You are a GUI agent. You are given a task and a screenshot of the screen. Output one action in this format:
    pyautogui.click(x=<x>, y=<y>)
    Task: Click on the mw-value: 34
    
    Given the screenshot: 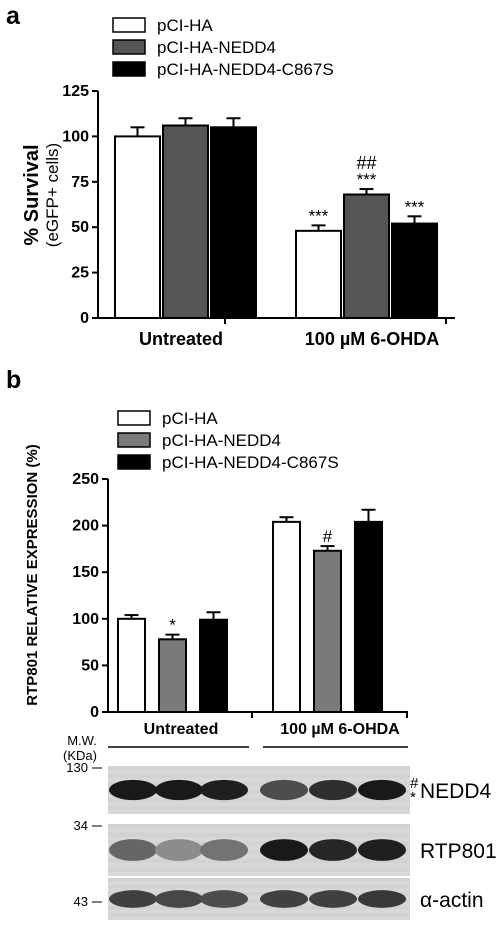 What is the action you would take?
    pyautogui.click(x=81, y=825)
    